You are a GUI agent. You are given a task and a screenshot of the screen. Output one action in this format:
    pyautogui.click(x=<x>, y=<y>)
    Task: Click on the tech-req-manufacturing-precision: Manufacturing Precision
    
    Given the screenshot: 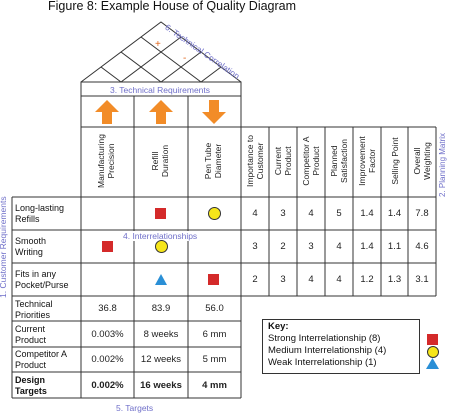 What is the action you would take?
    pyautogui.click(x=106, y=161)
    